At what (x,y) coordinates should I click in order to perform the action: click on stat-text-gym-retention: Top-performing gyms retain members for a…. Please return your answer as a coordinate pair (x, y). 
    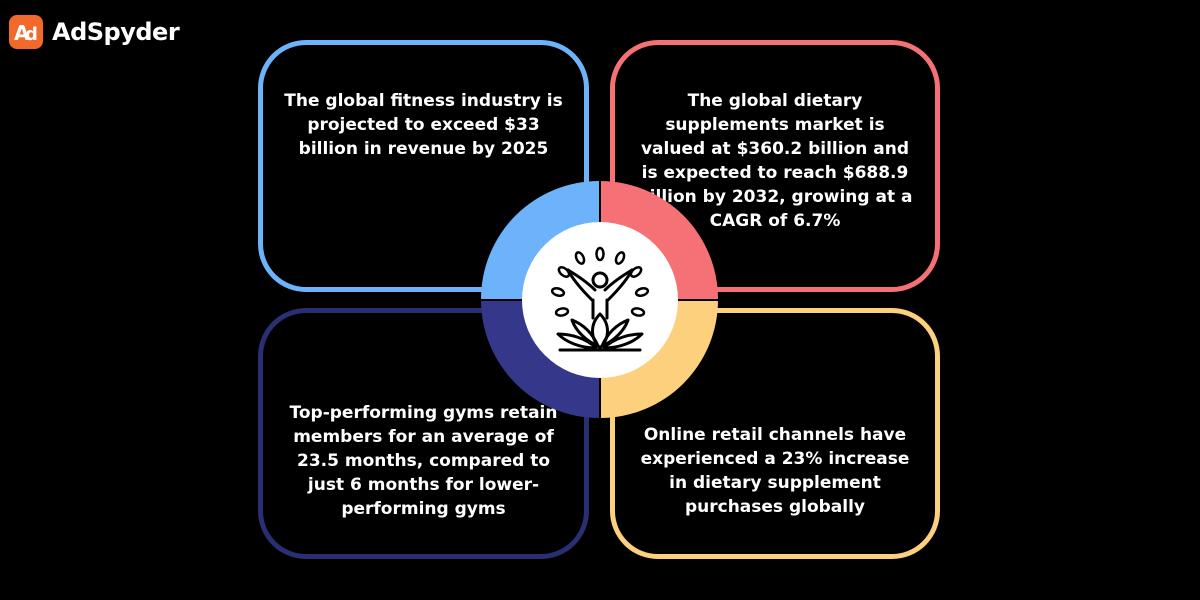
    Looking at the image, I should click on (423, 461).